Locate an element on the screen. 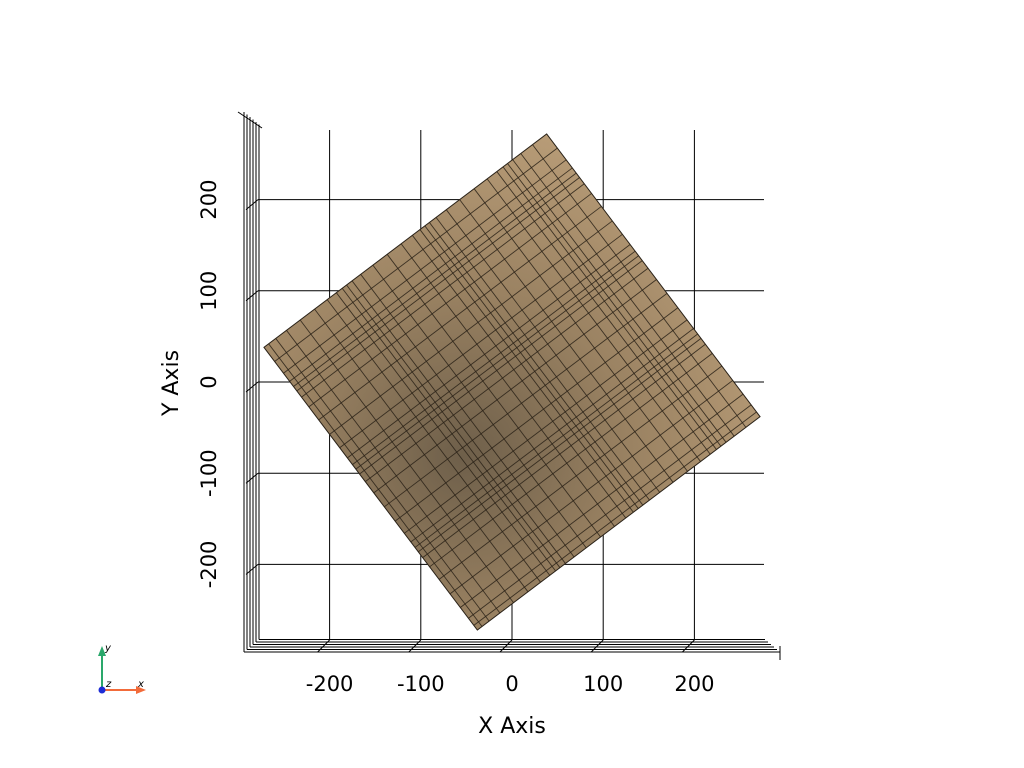 This screenshot has width=1024, height=768. x-axis-title: X Axis is located at coordinates (512, 726).